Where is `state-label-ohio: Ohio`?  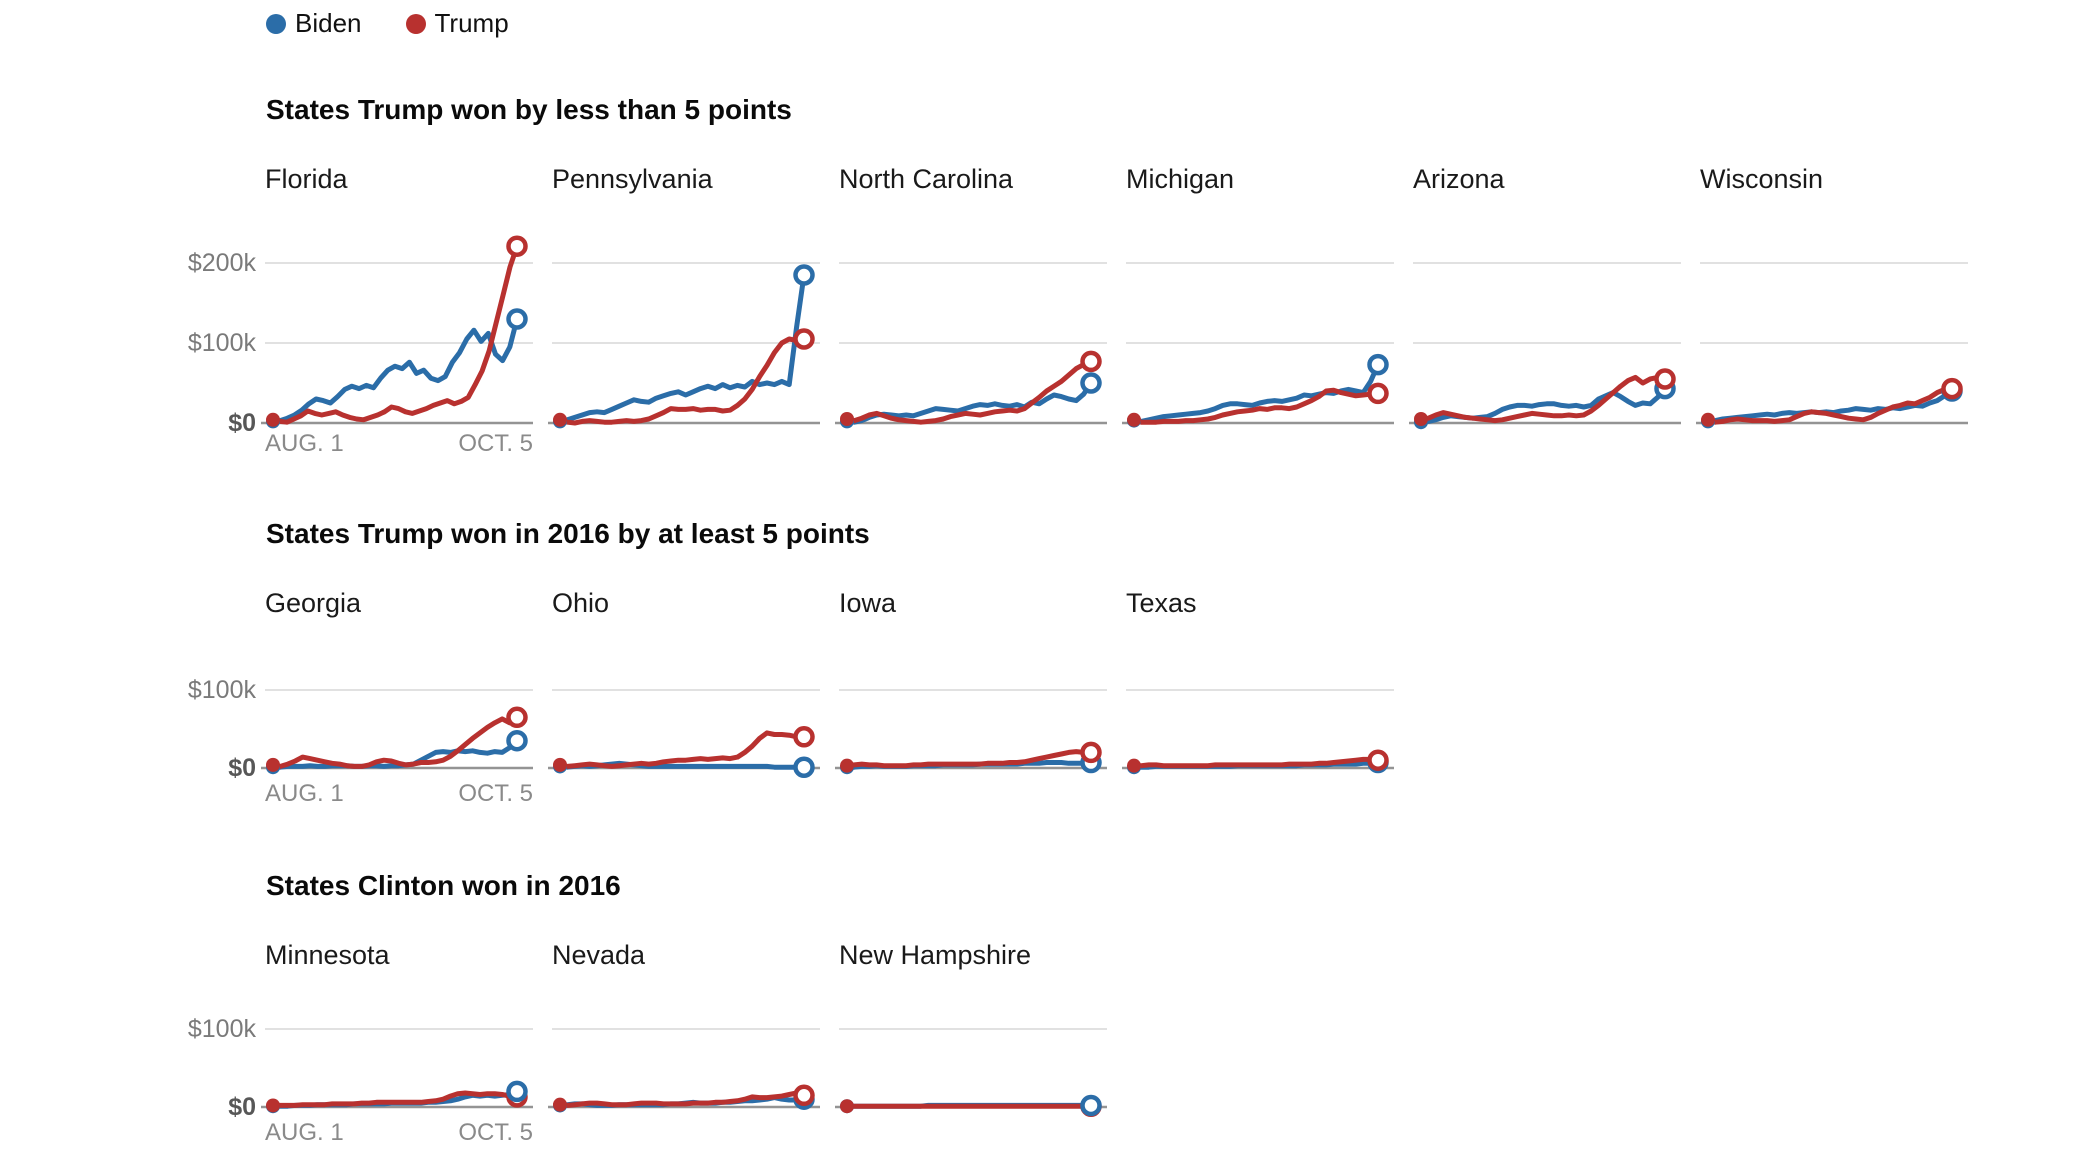 state-label-ohio: Ohio is located at coordinates (581, 603).